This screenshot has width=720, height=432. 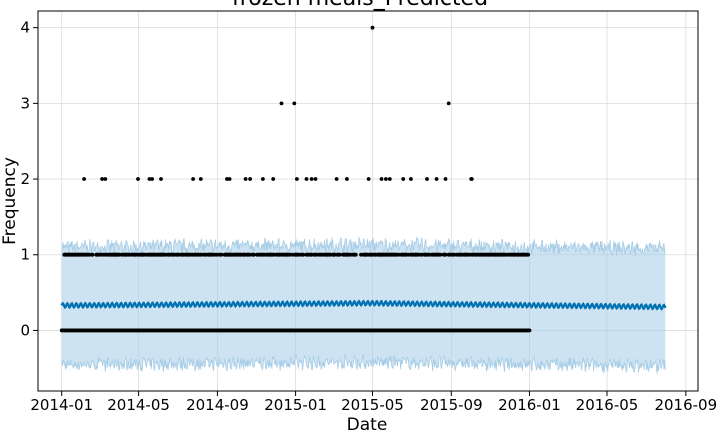 I want to click on y-tick-label: 4, so click(x=25, y=28).